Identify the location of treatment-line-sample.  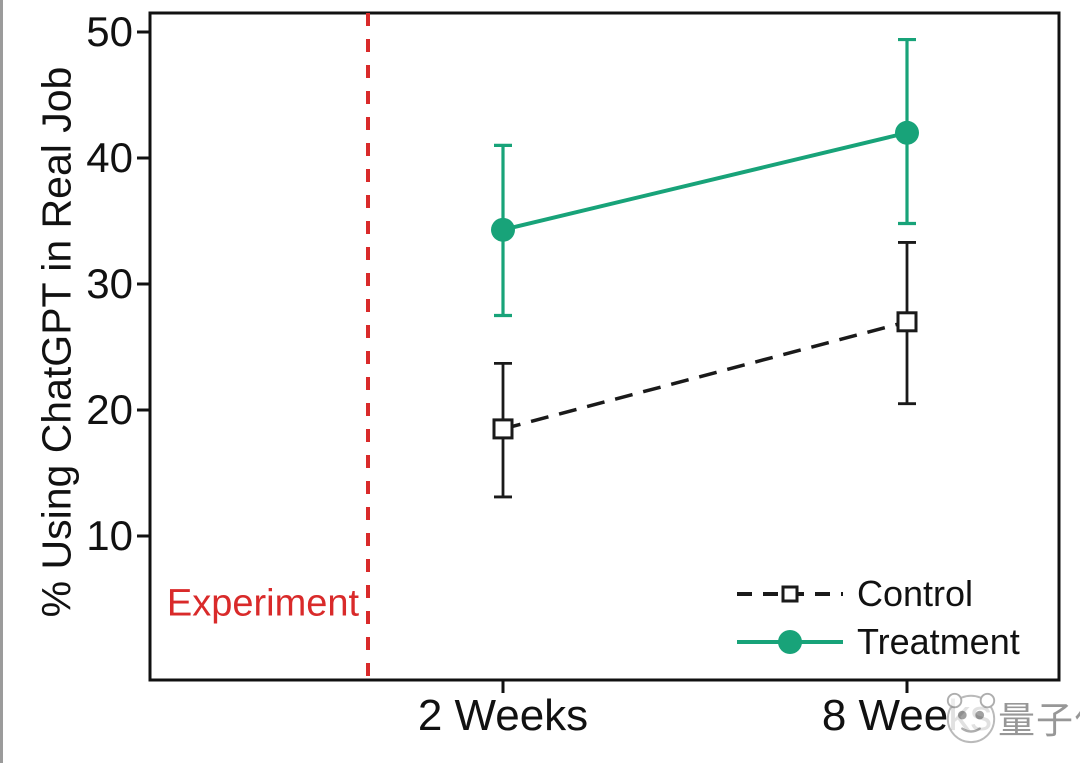
(790, 642).